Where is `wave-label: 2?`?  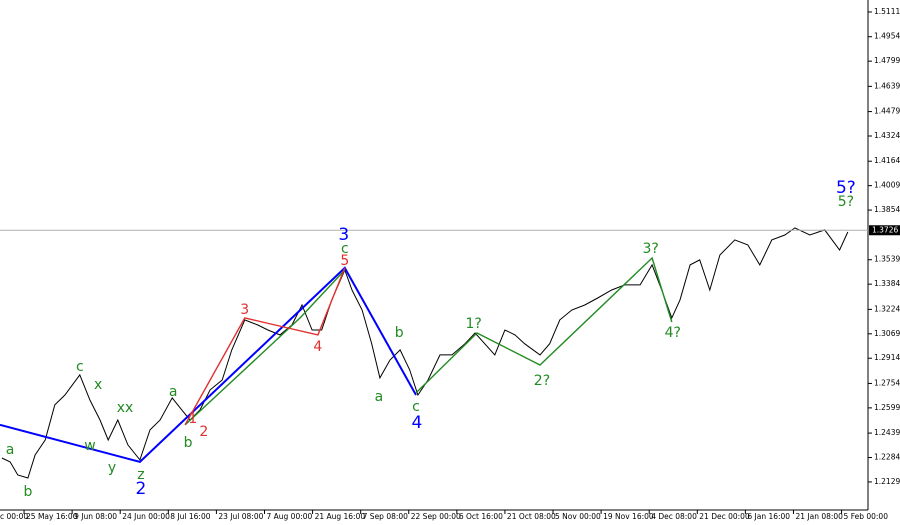 wave-label: 2? is located at coordinates (542, 381).